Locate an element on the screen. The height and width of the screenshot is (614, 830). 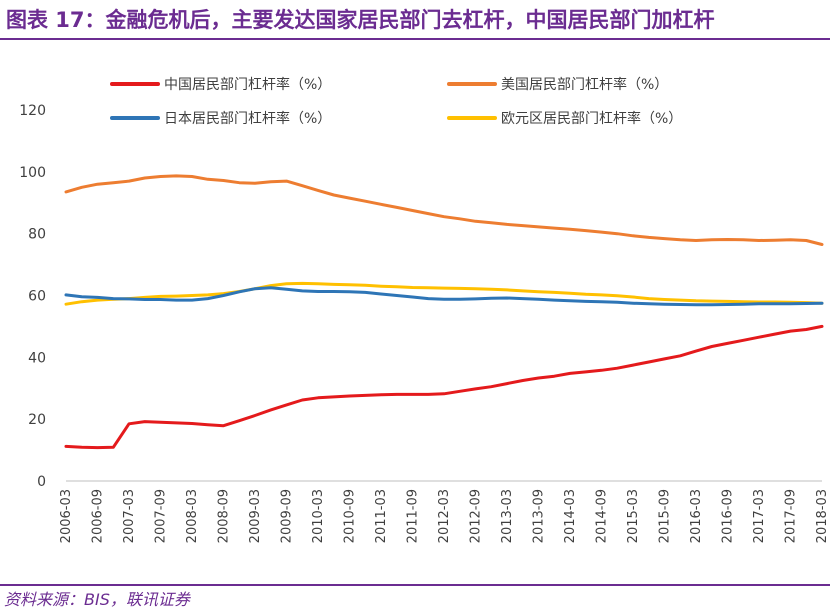
x-tick-label: 2013-09 is located at coordinates (539, 516).